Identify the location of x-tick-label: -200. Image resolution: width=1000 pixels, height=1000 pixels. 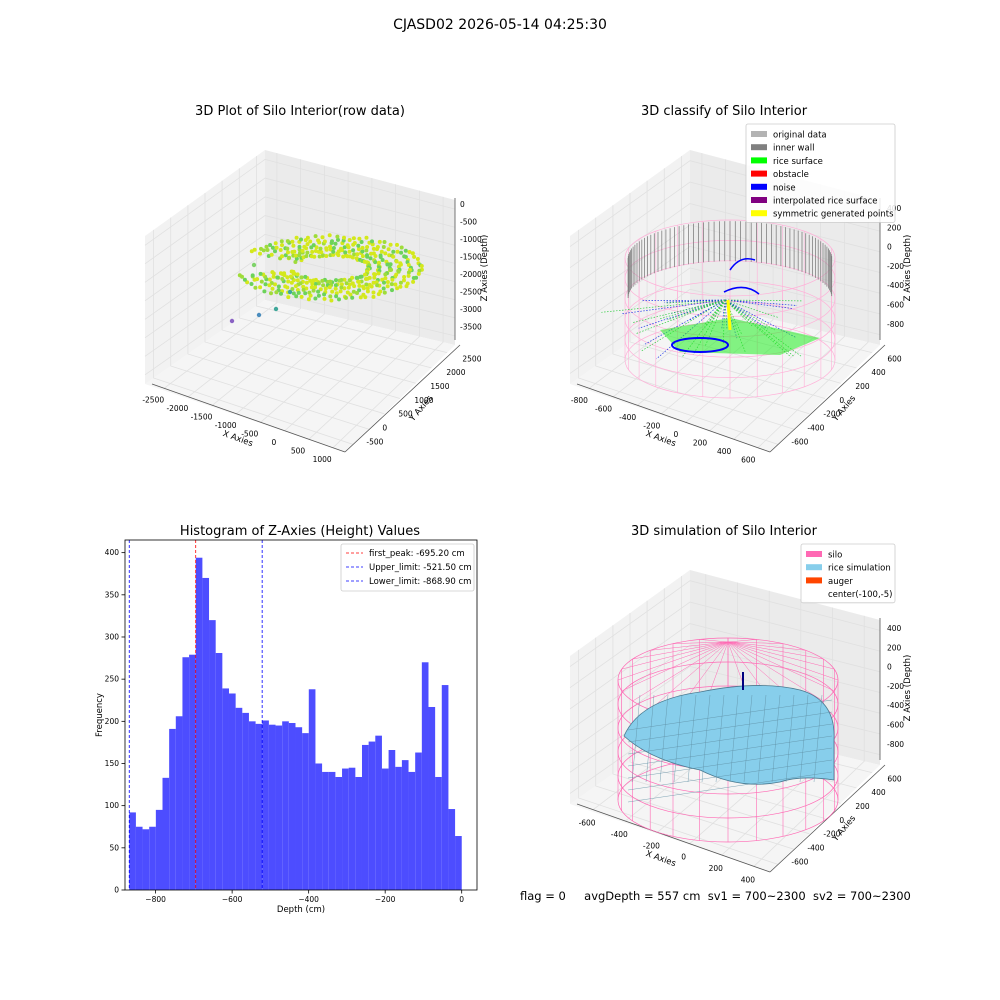
(651, 845).